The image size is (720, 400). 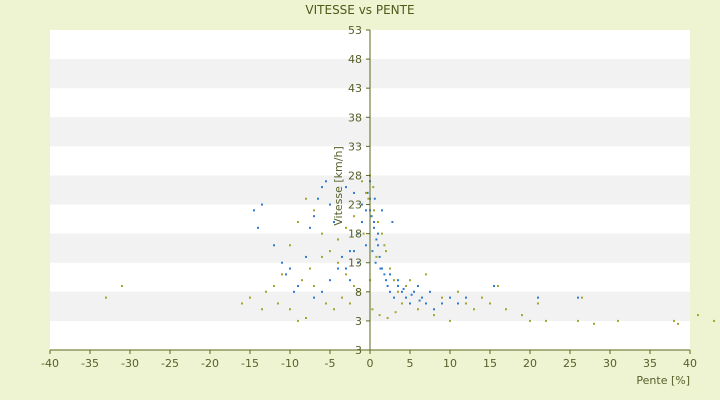 I want to click on y-tick-label: 13, so click(x=355, y=263).